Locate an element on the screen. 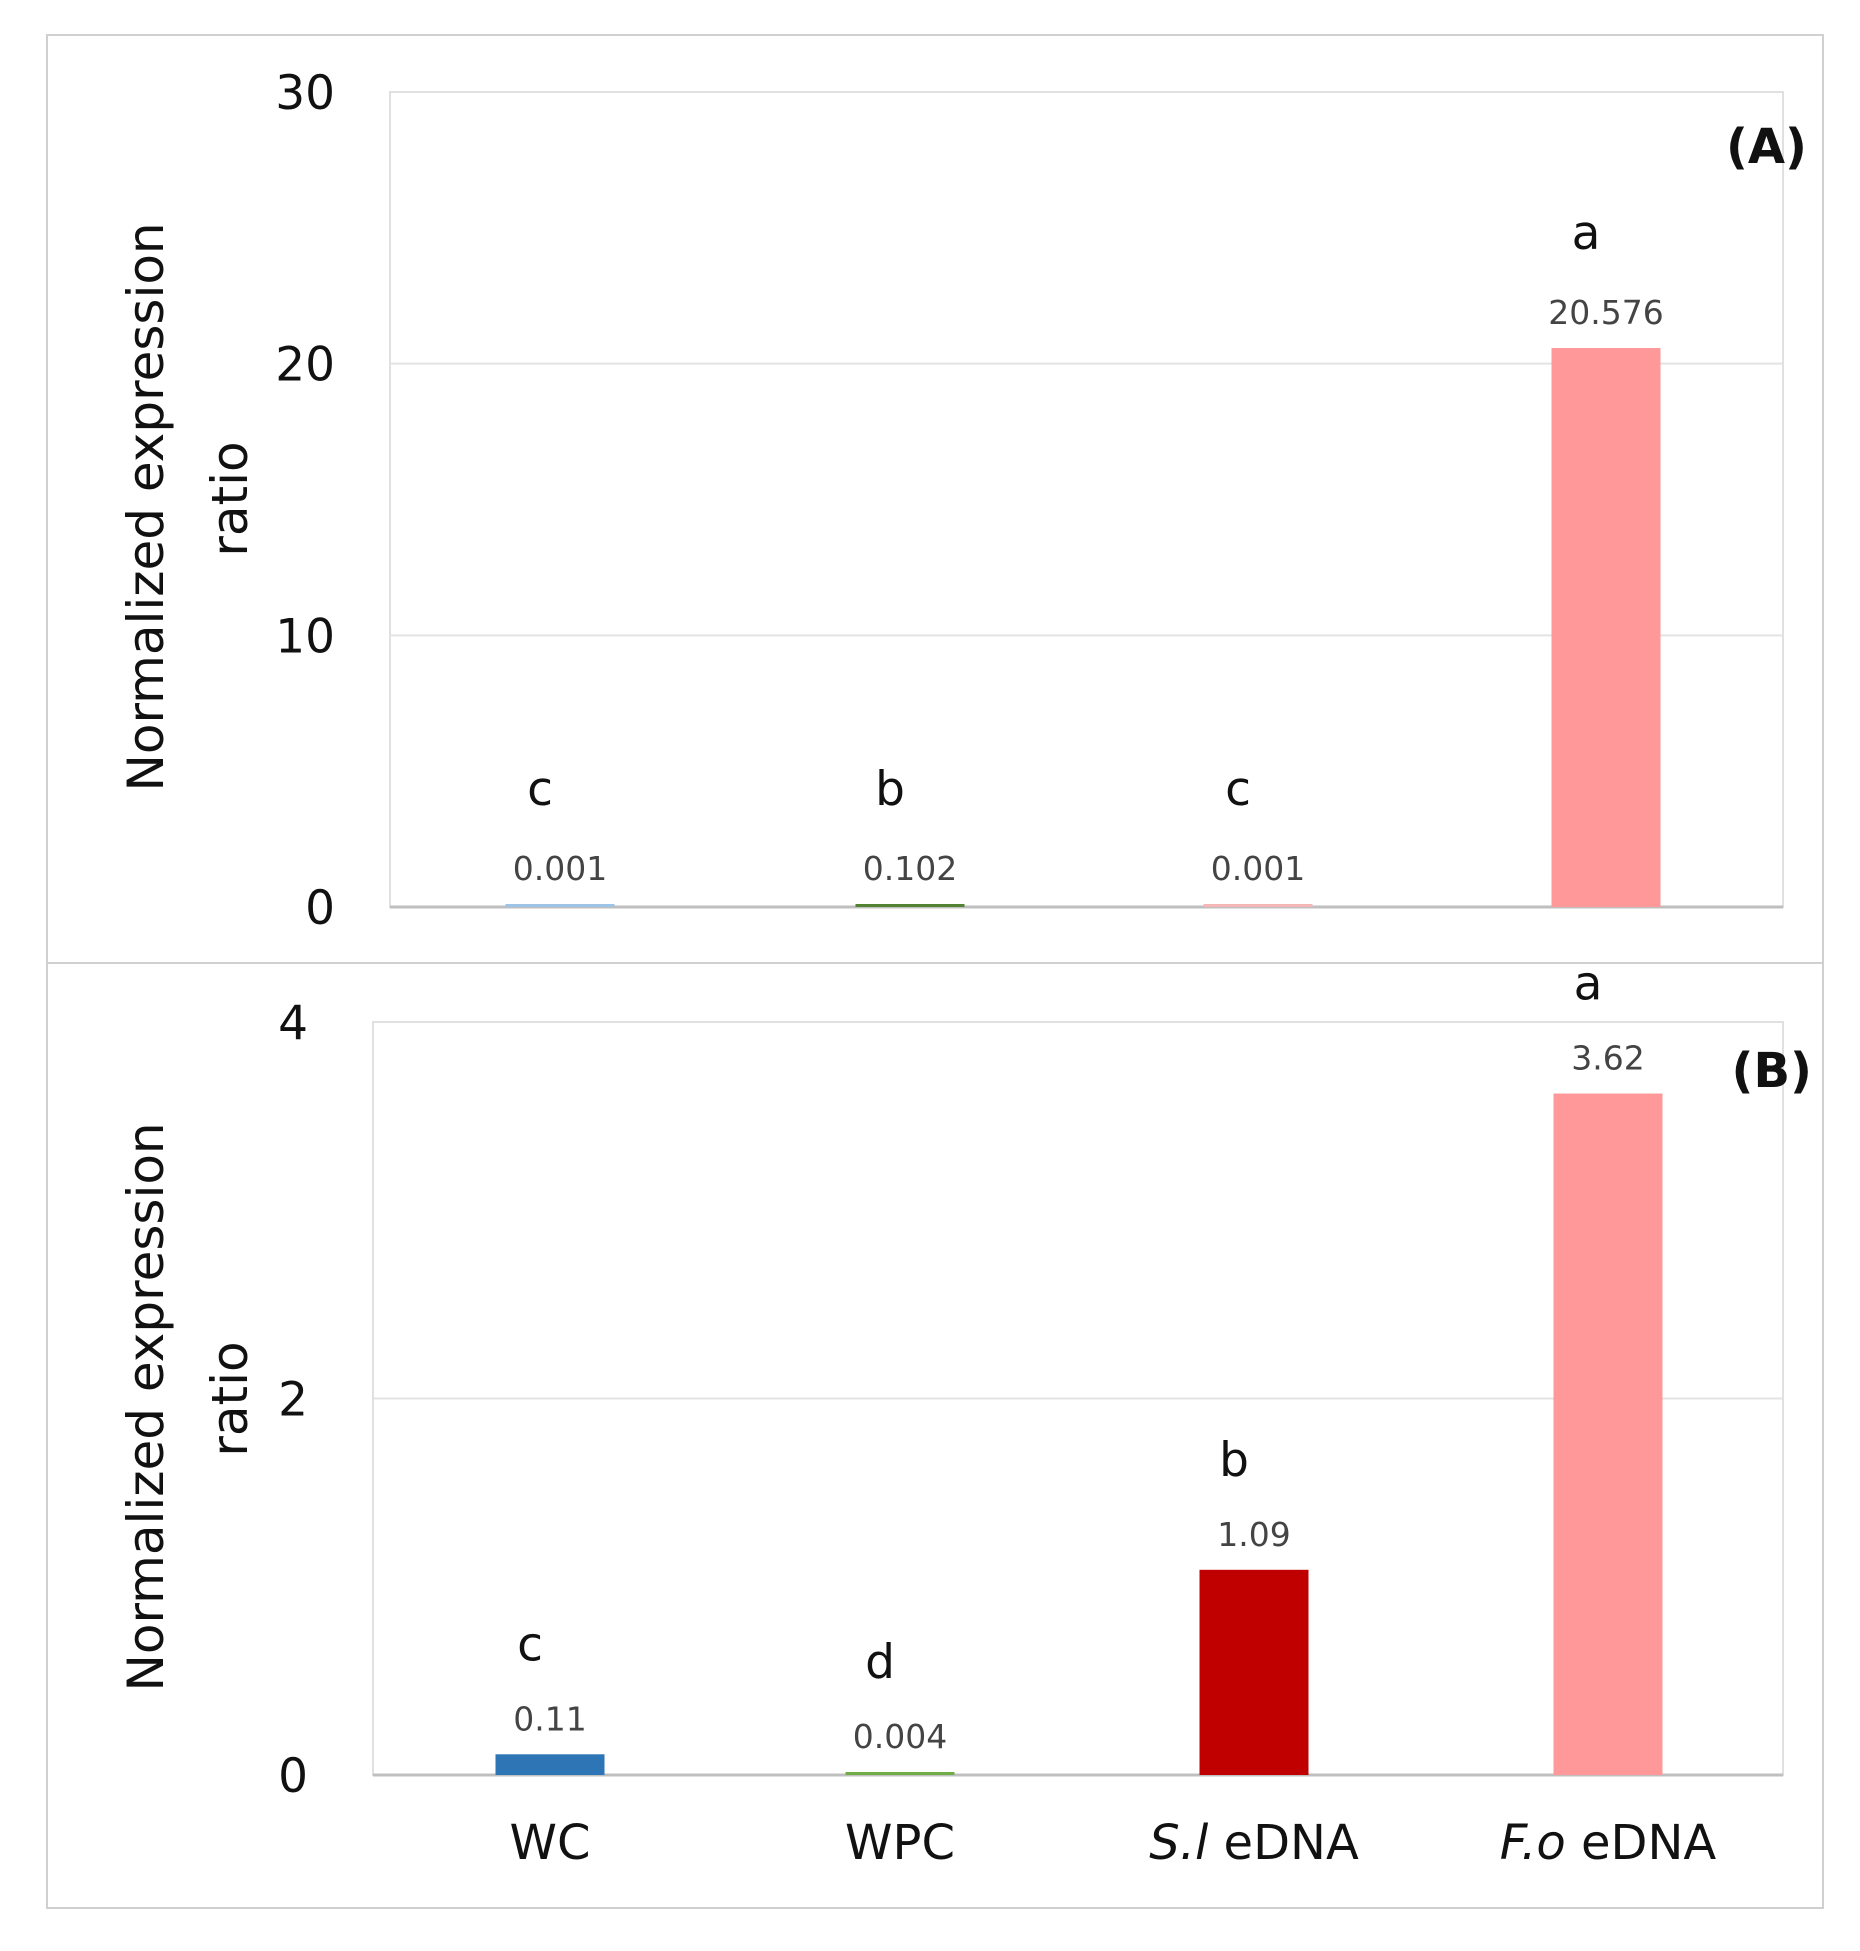 The width and height of the screenshot is (1860, 1951). panel-a-y-tick-label: 0 is located at coordinates (320, 908).